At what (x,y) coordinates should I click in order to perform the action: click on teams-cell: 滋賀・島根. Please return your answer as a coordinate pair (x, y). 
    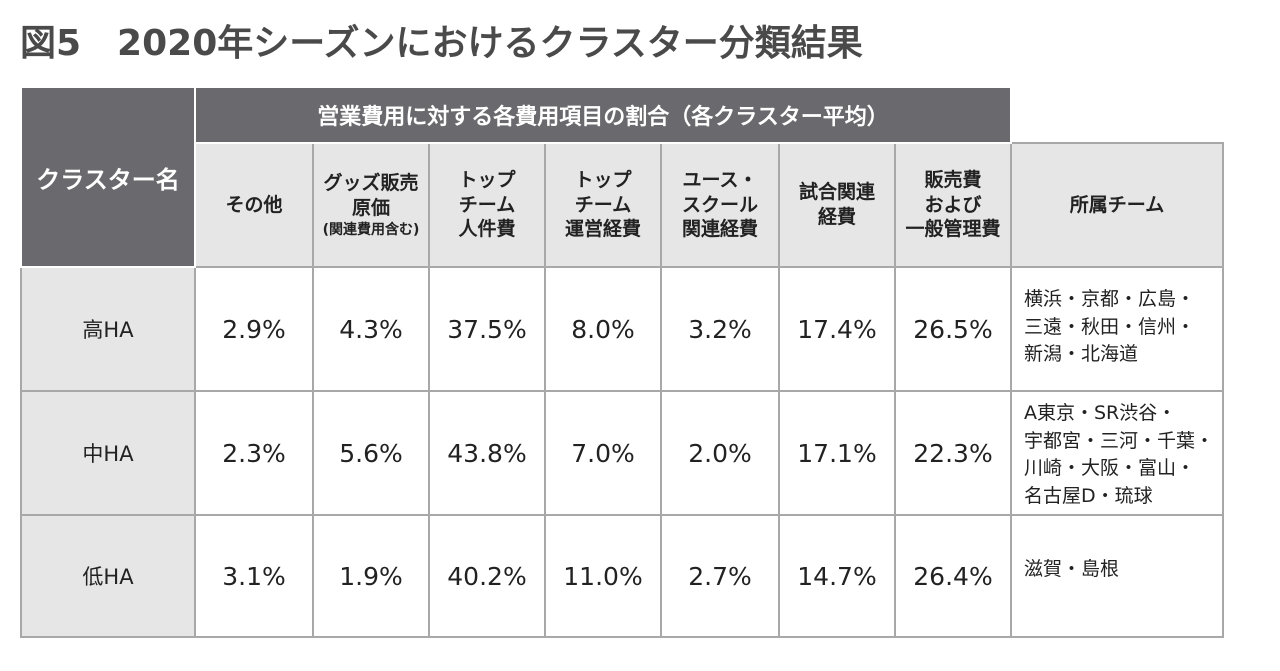
    Looking at the image, I should click on (1117, 576).